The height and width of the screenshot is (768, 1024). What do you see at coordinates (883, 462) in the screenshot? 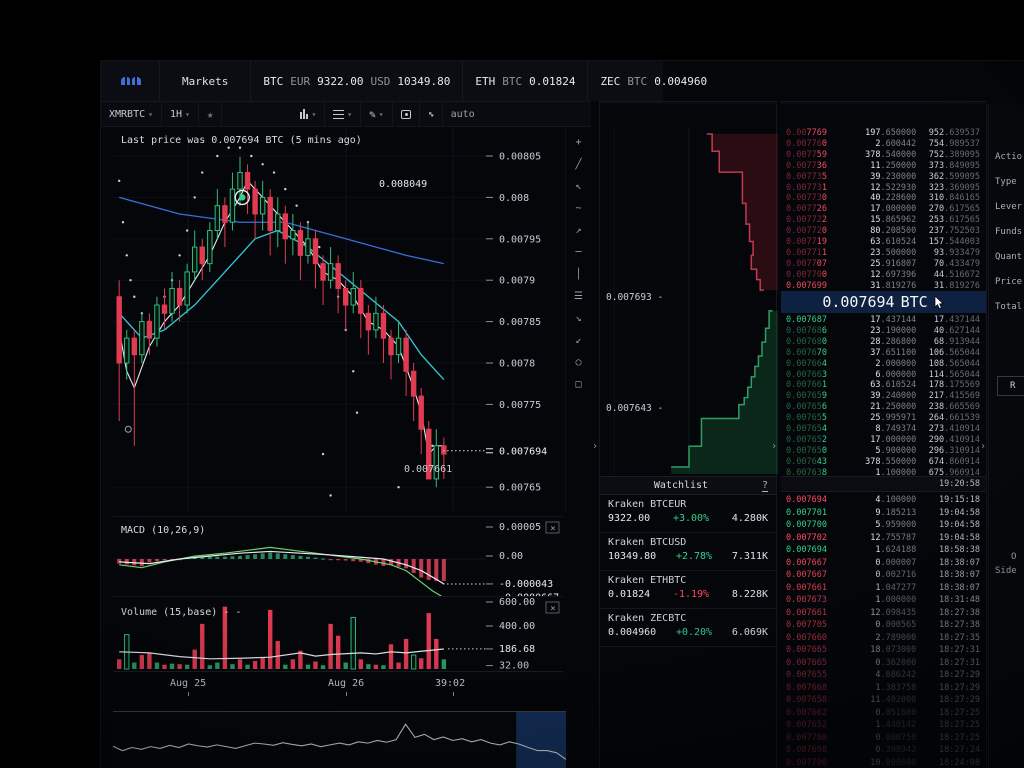
I see `bid-row: 0.007643 378.550000 674.860914` at bounding box center [883, 462].